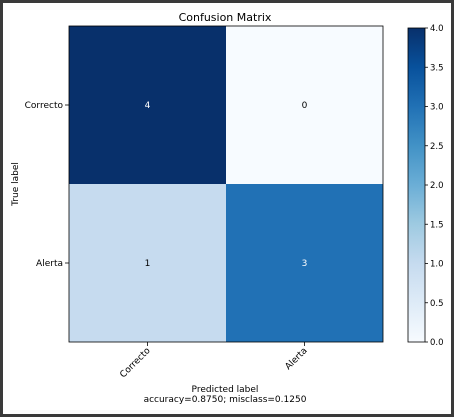 This screenshot has width=454, height=417. I want to click on cell-value-label: 4, so click(148, 106).